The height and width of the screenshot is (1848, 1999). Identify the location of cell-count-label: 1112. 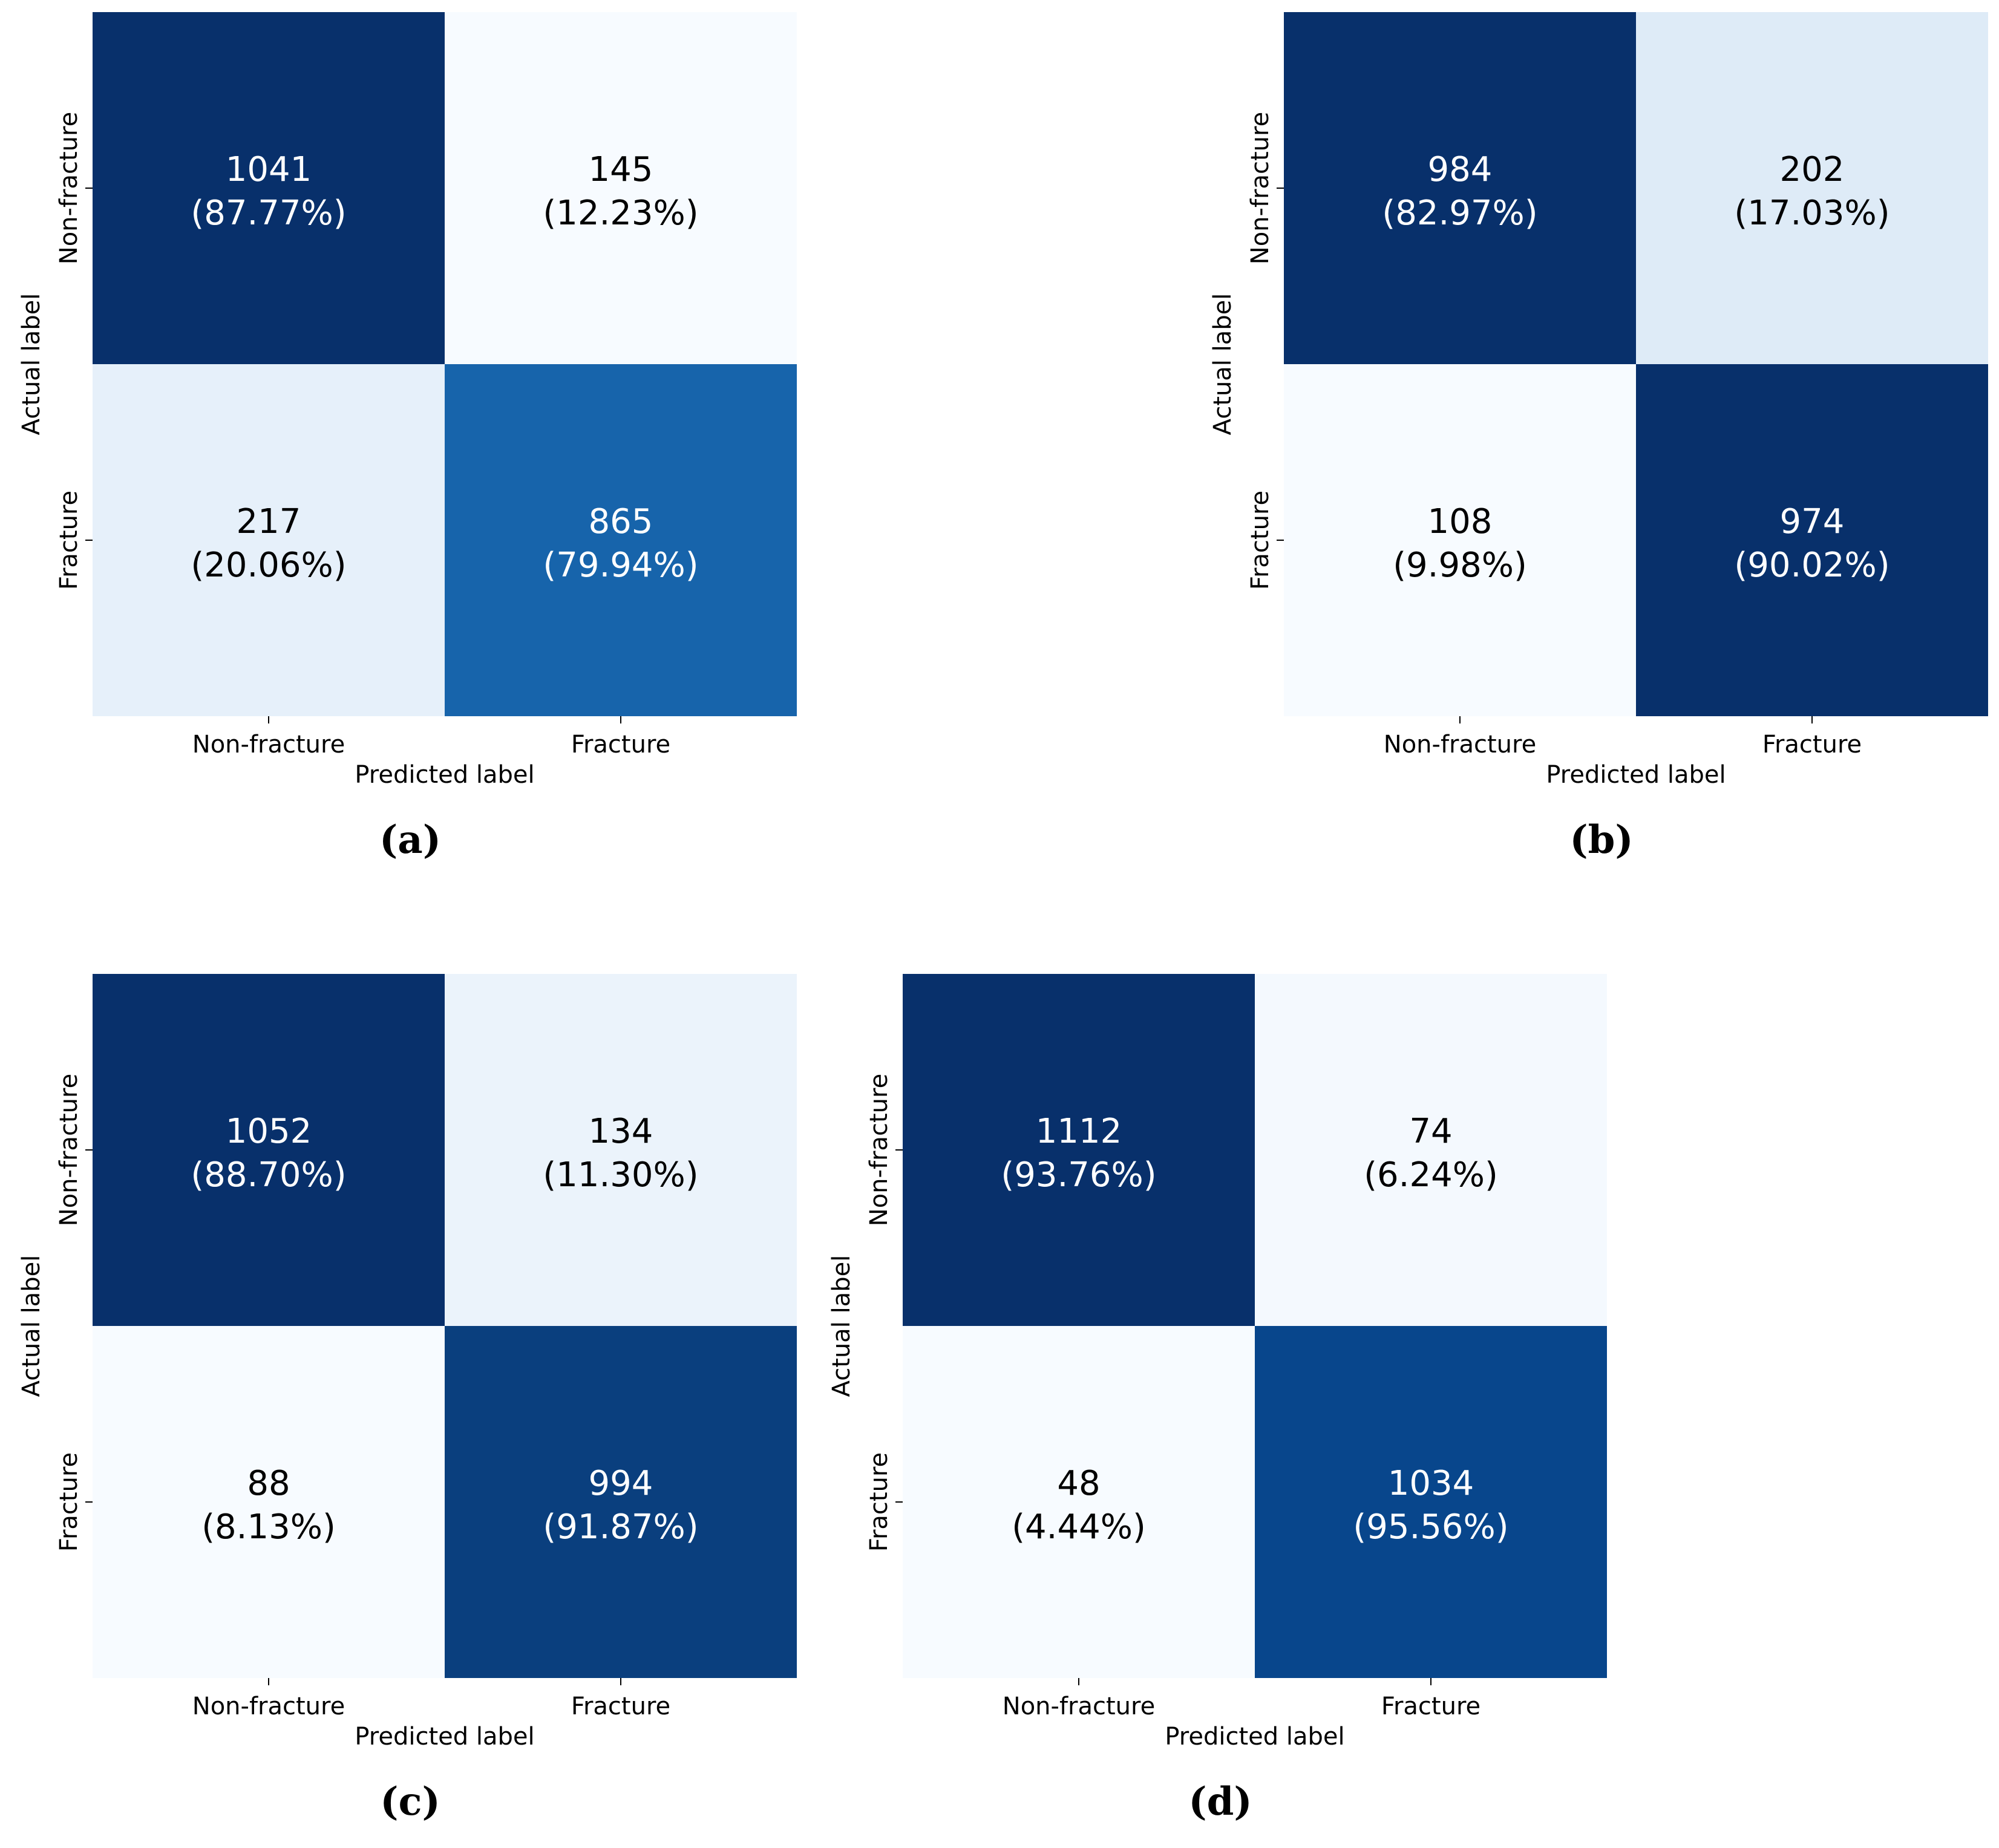
(1079, 1131).